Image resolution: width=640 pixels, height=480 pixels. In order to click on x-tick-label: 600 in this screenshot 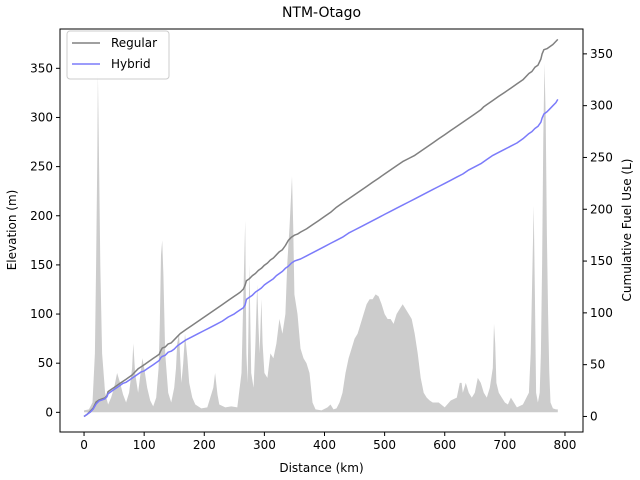, I will do `click(444, 445)`.